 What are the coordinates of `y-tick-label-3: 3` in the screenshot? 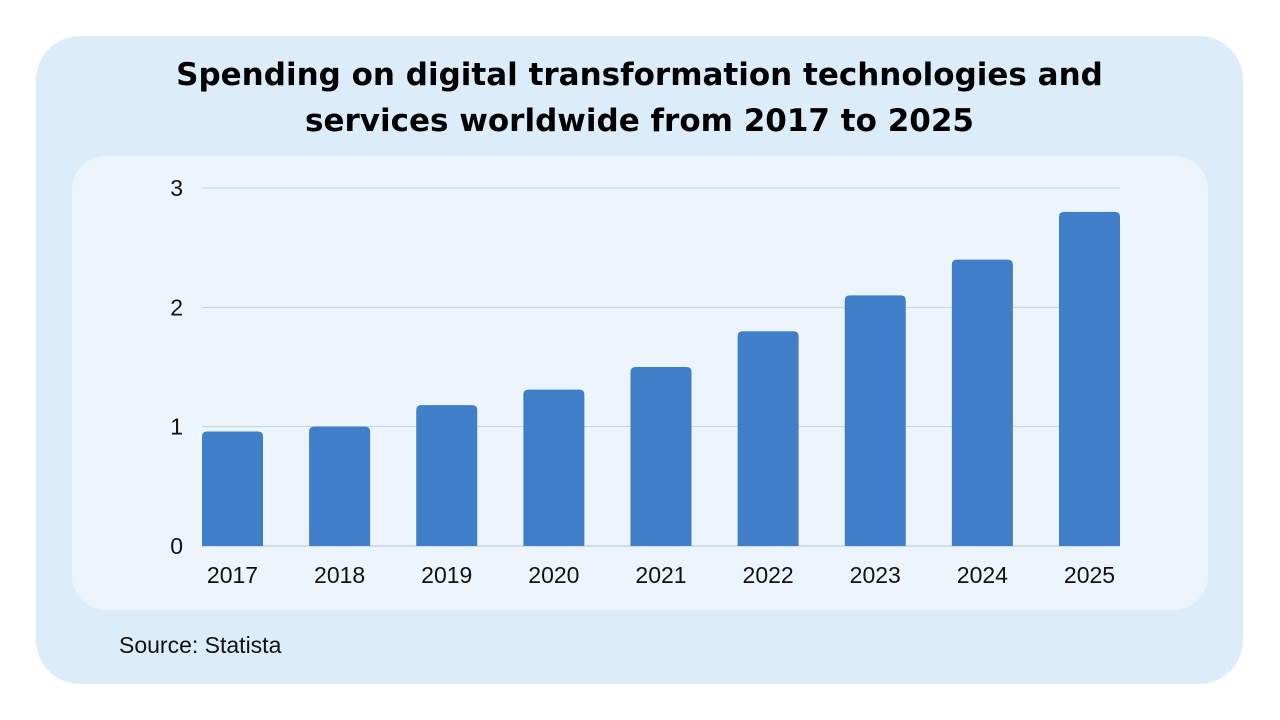 It's located at (176, 188).